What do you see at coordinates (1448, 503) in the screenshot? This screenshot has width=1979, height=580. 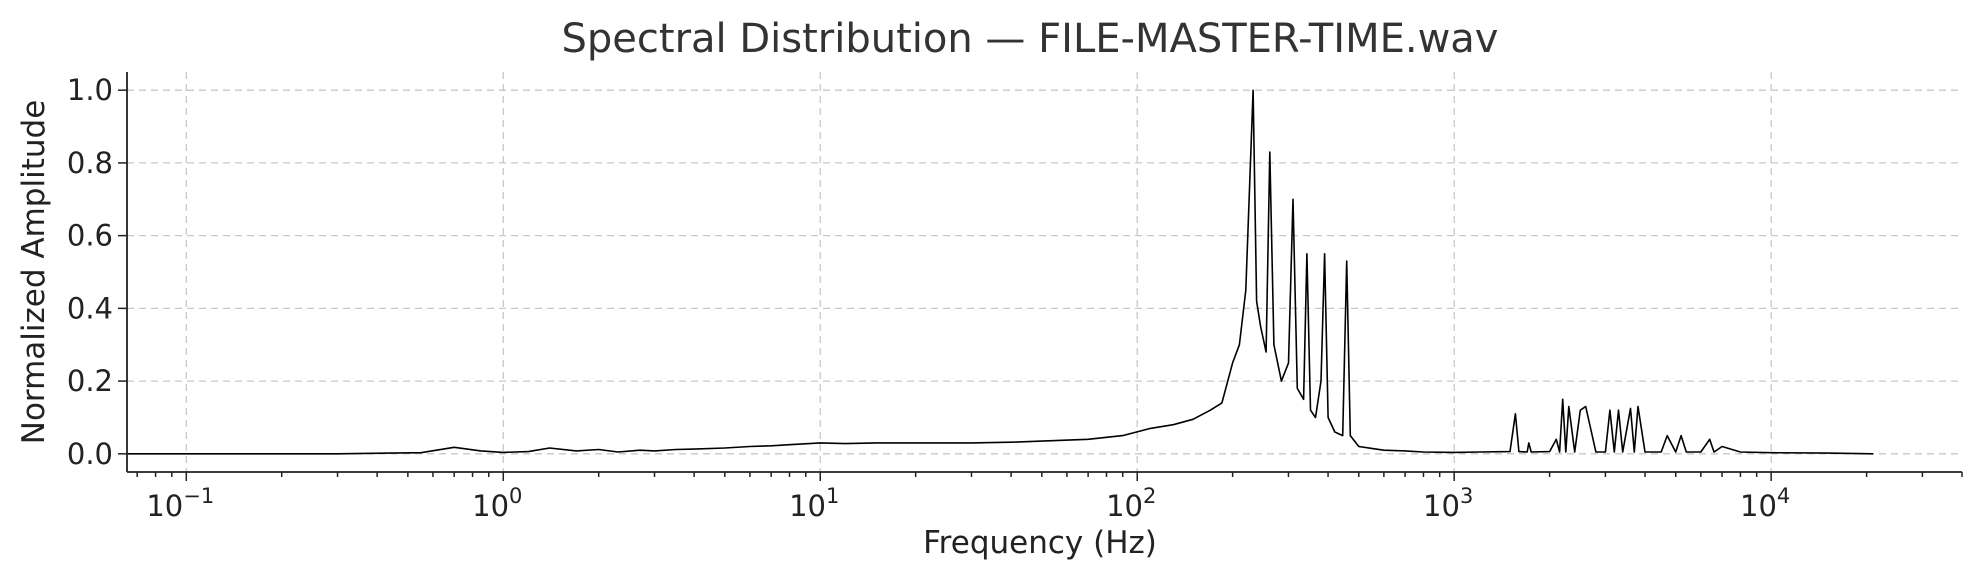 I see `x-tick-label: 10³` at bounding box center [1448, 503].